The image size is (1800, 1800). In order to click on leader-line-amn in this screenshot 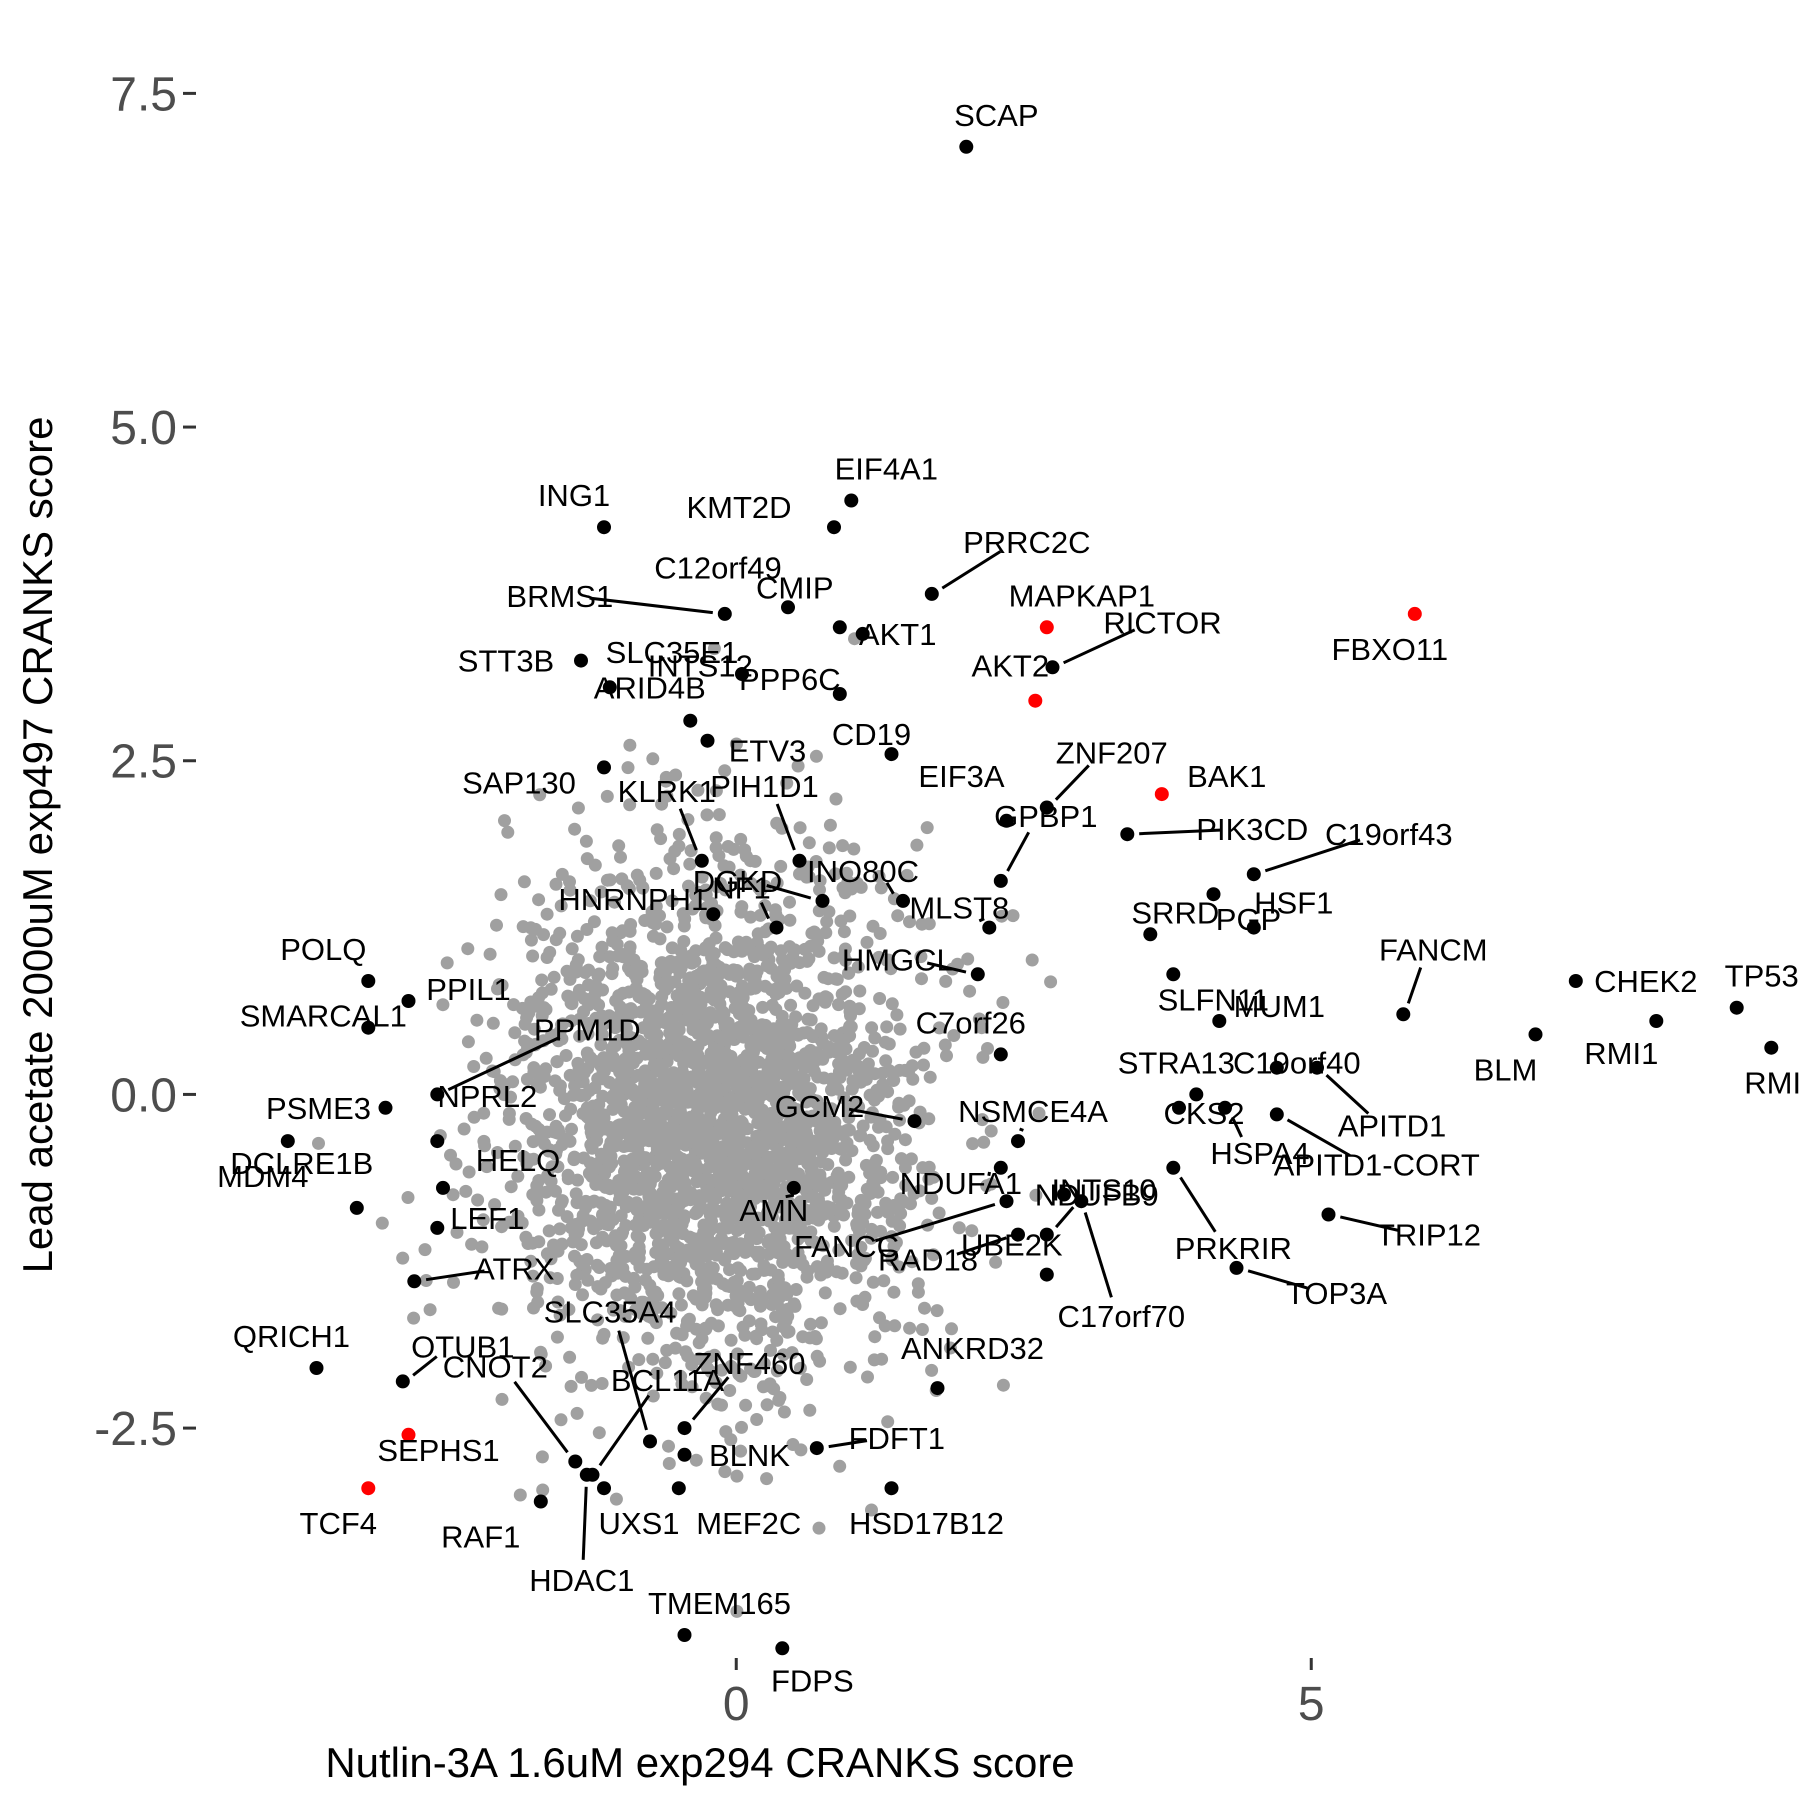, I will do `click(790, 1196)`.